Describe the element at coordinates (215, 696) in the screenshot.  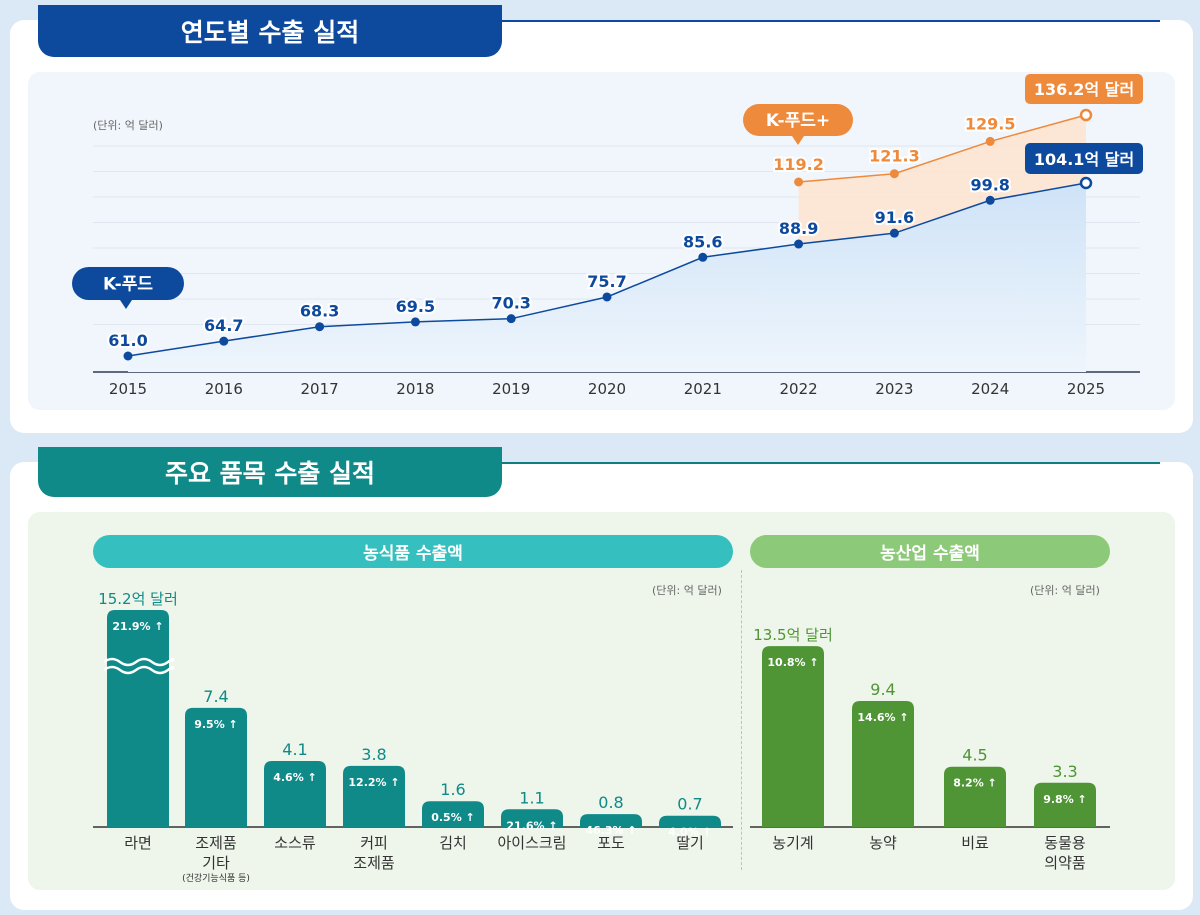
I see `bar-value-label: 7.4` at that location.